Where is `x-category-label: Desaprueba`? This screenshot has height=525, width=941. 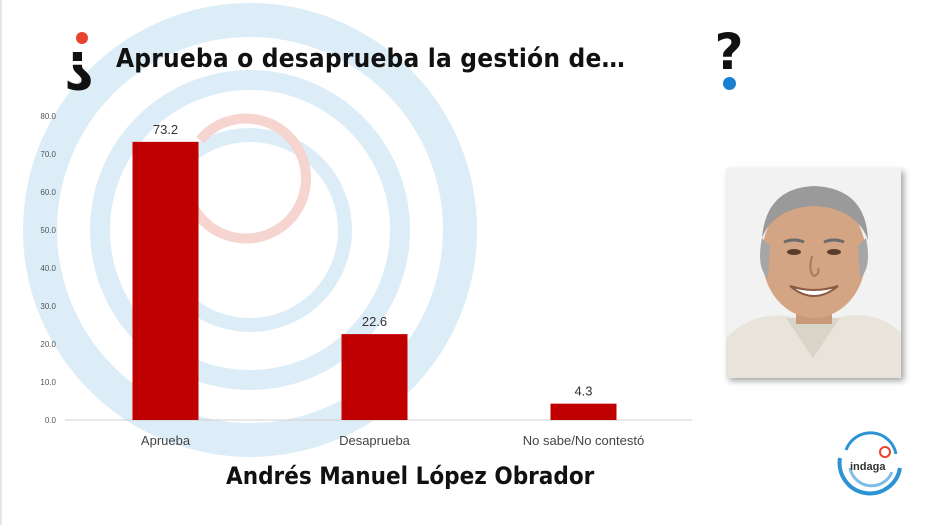
x-category-label: Desaprueba is located at coordinates (375, 440).